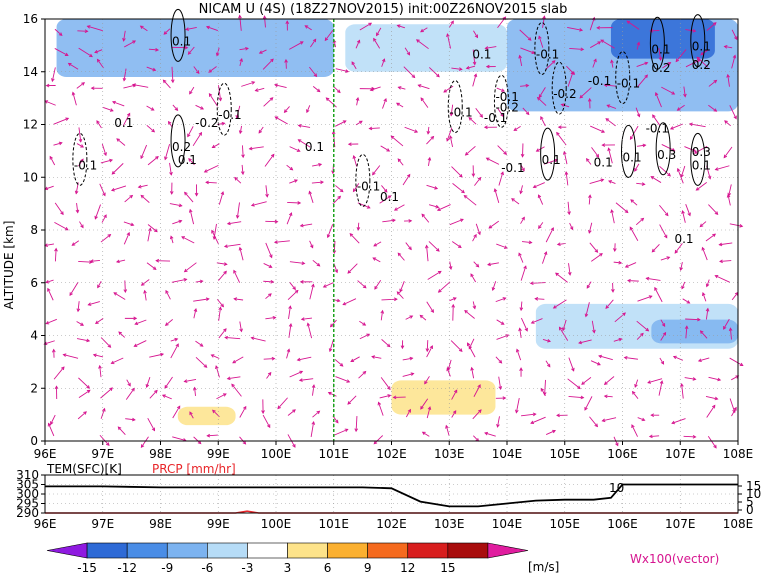  What do you see at coordinates (666, 155) in the screenshot?
I see `contour-label: 0.3` at bounding box center [666, 155].